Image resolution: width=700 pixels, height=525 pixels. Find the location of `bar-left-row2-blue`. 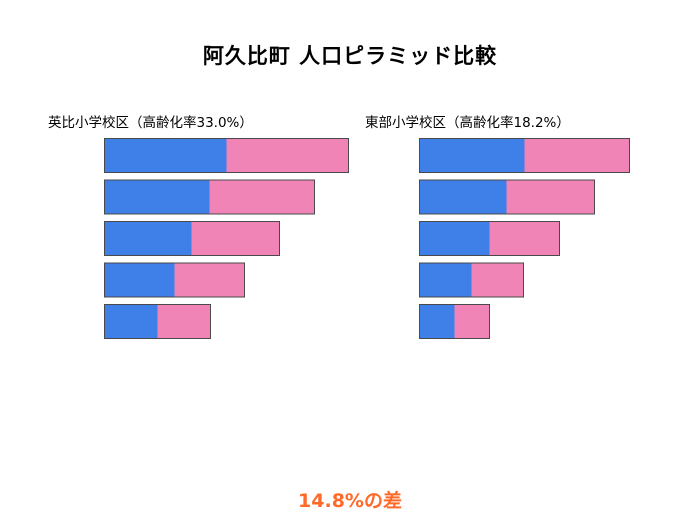

bar-left-row2-blue is located at coordinates (157, 197).